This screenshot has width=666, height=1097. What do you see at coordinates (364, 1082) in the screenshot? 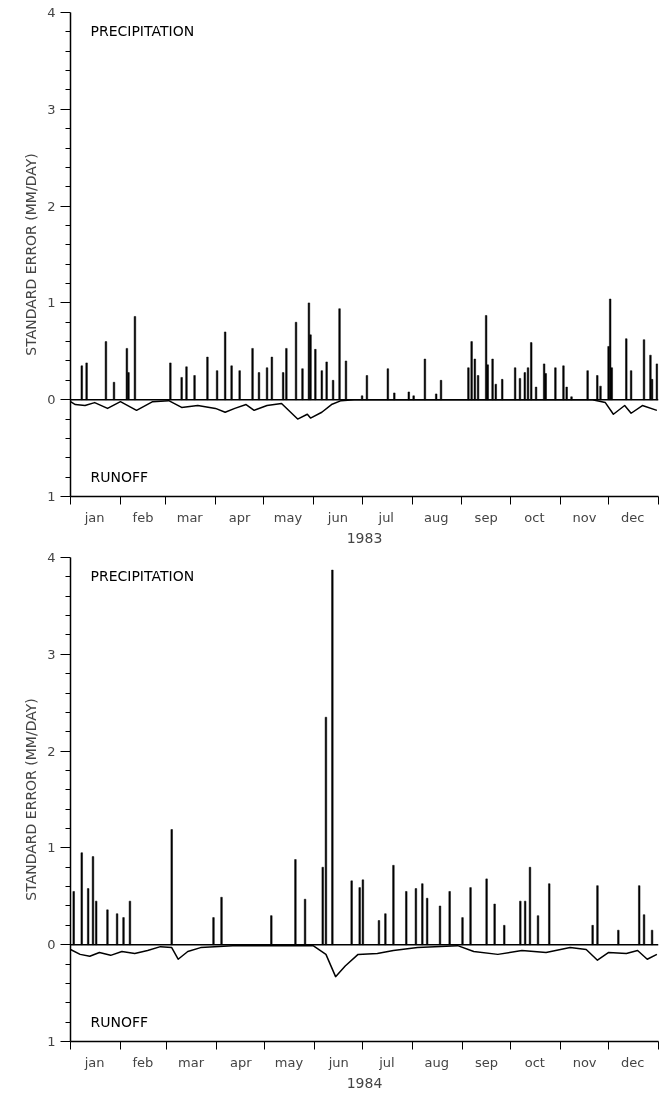
I see `x-axis-title: 1984` at bounding box center [364, 1082].